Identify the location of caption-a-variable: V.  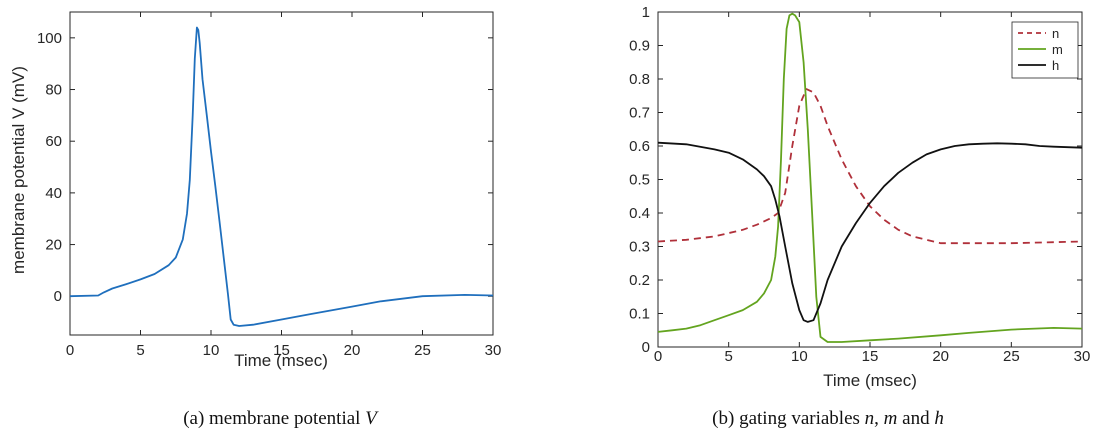
(371, 418).